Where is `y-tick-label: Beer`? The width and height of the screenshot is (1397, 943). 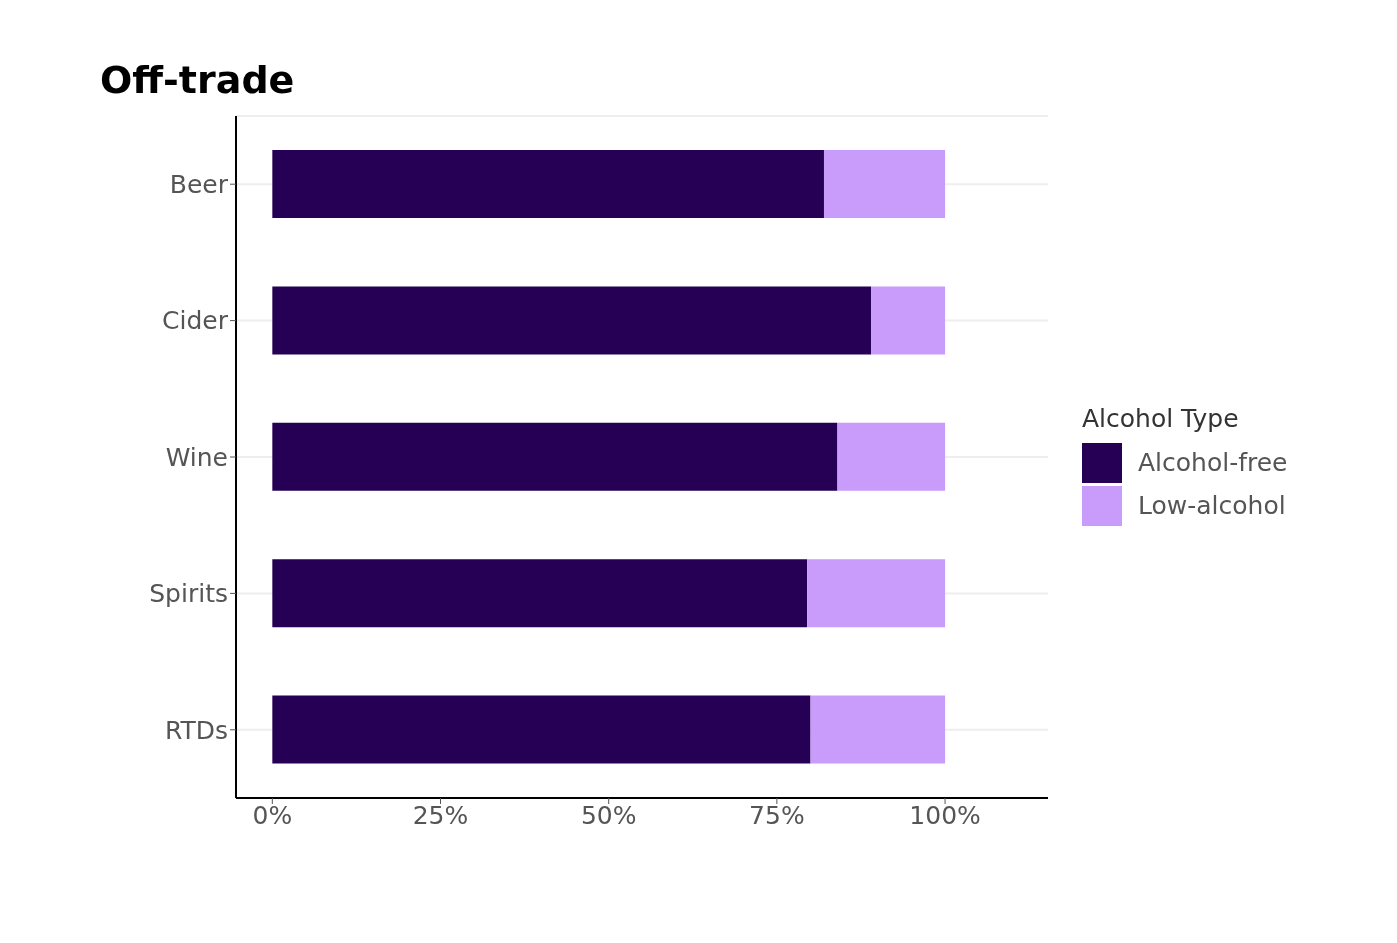
y-tick-label: Beer is located at coordinates (199, 185).